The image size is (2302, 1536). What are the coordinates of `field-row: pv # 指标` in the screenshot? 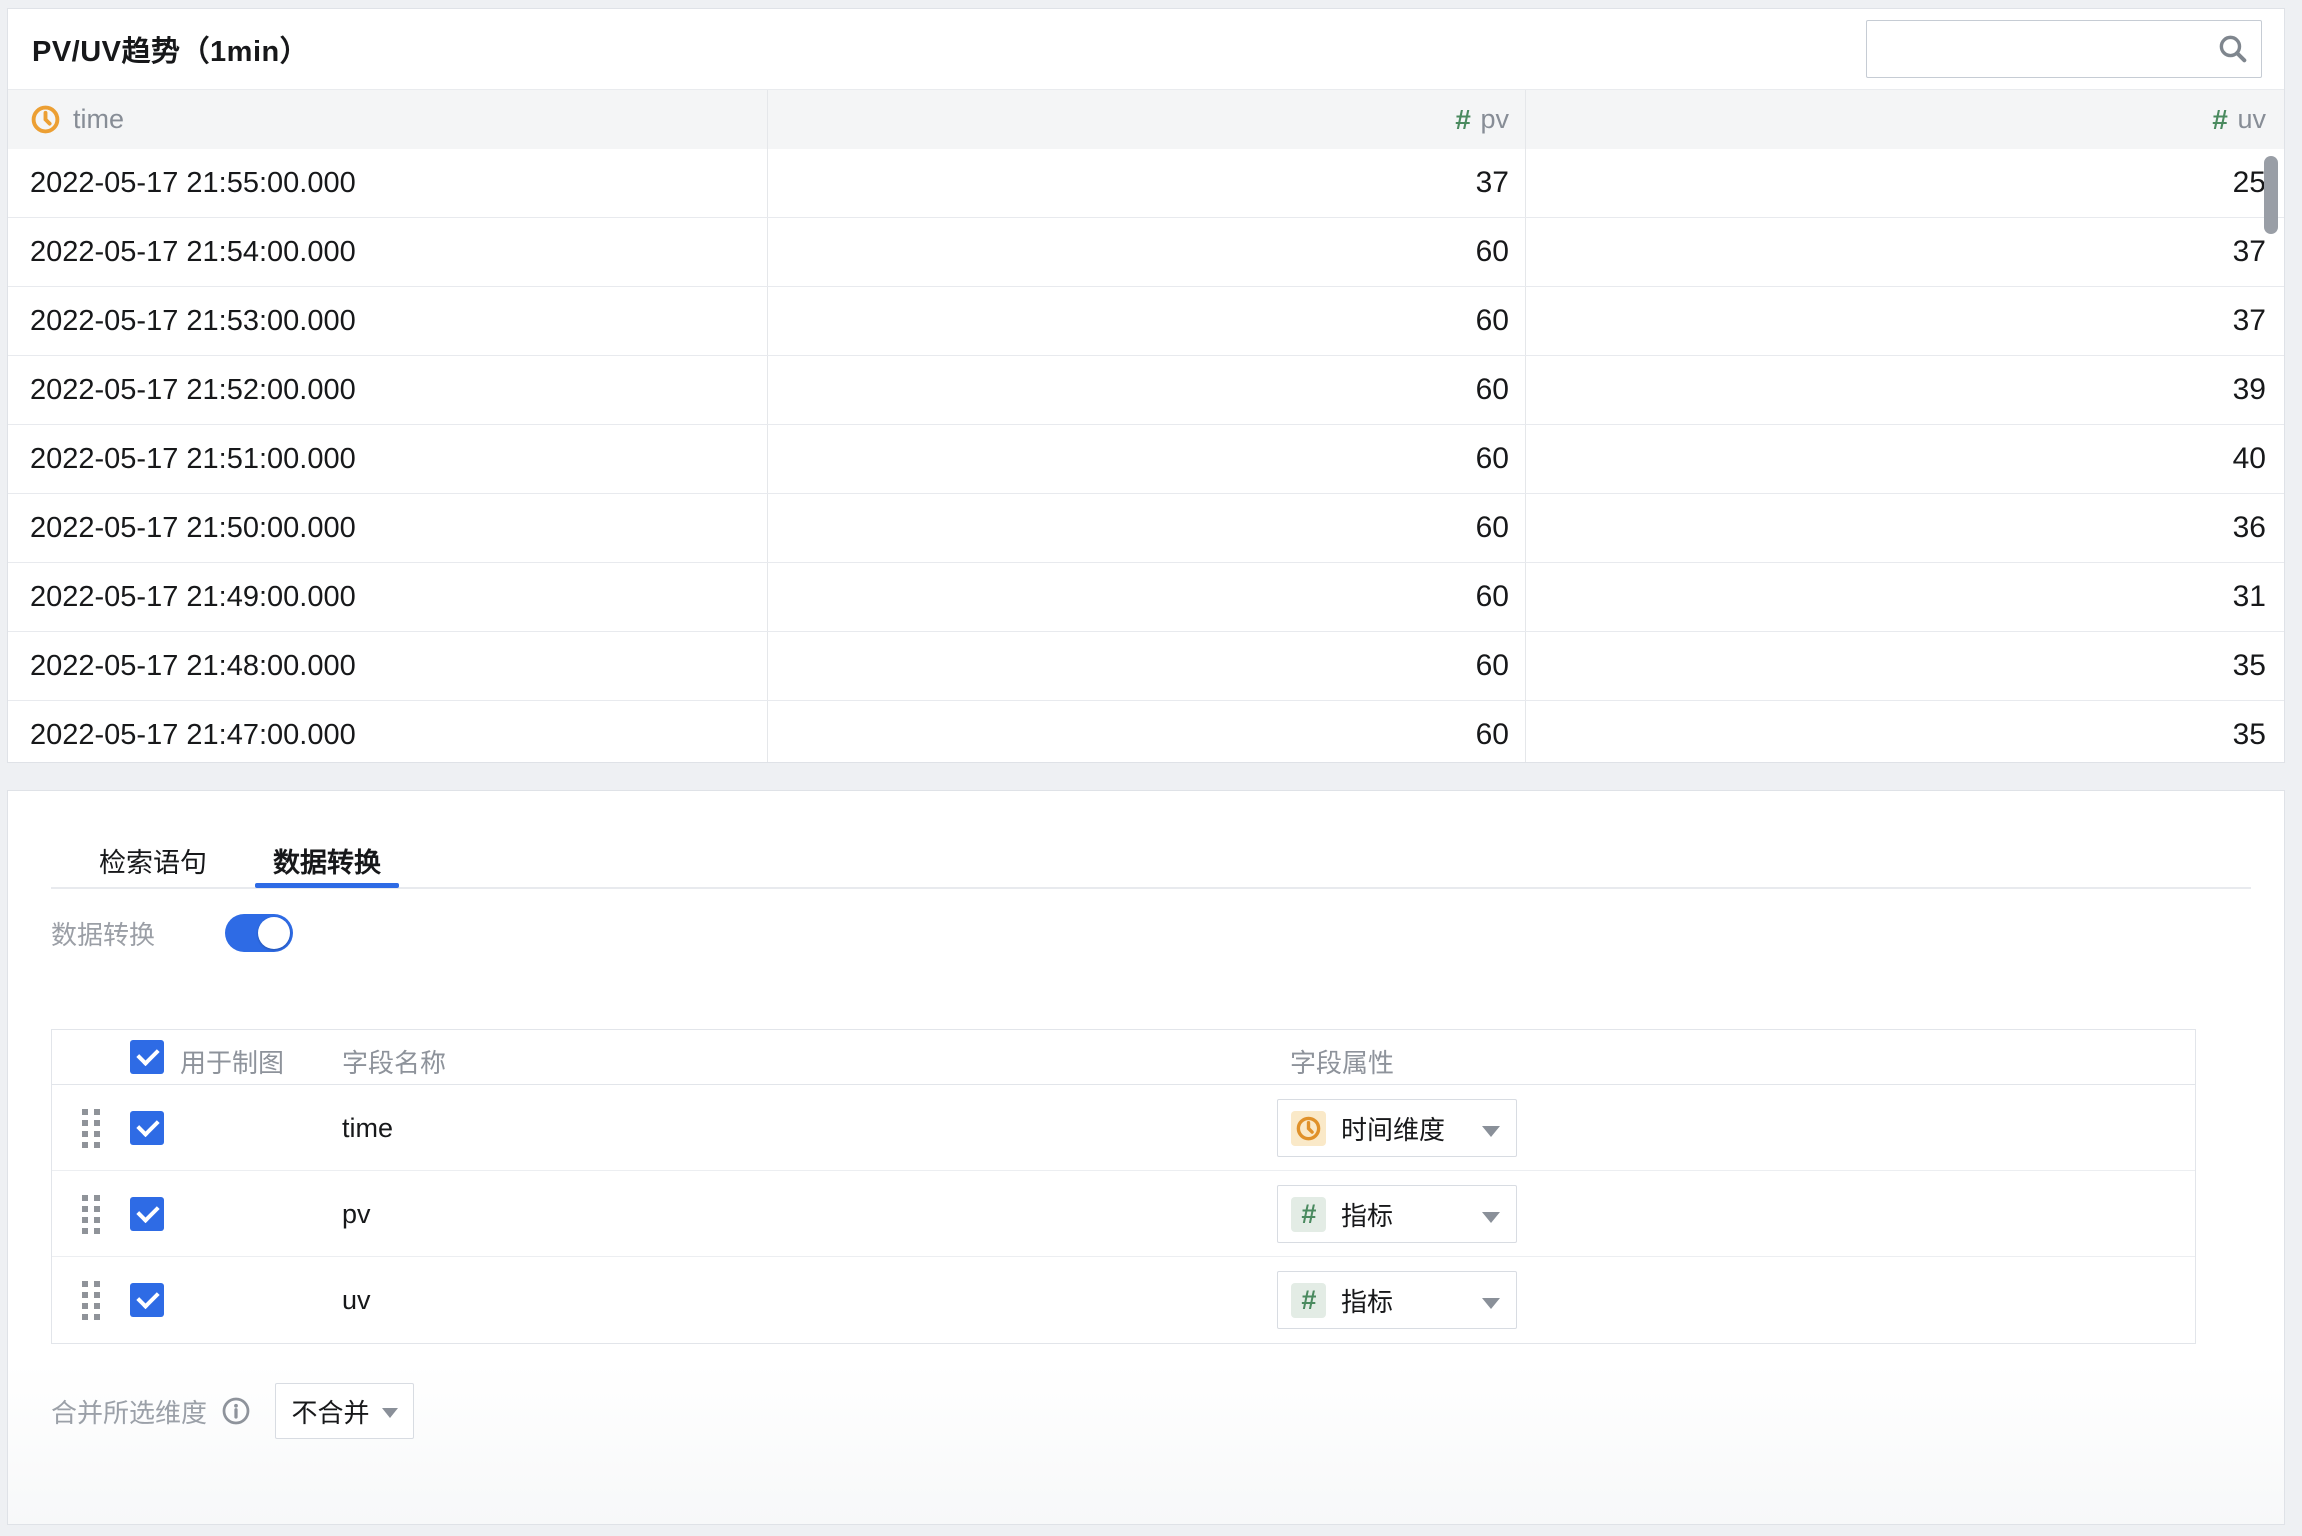 It's located at (1123, 1214).